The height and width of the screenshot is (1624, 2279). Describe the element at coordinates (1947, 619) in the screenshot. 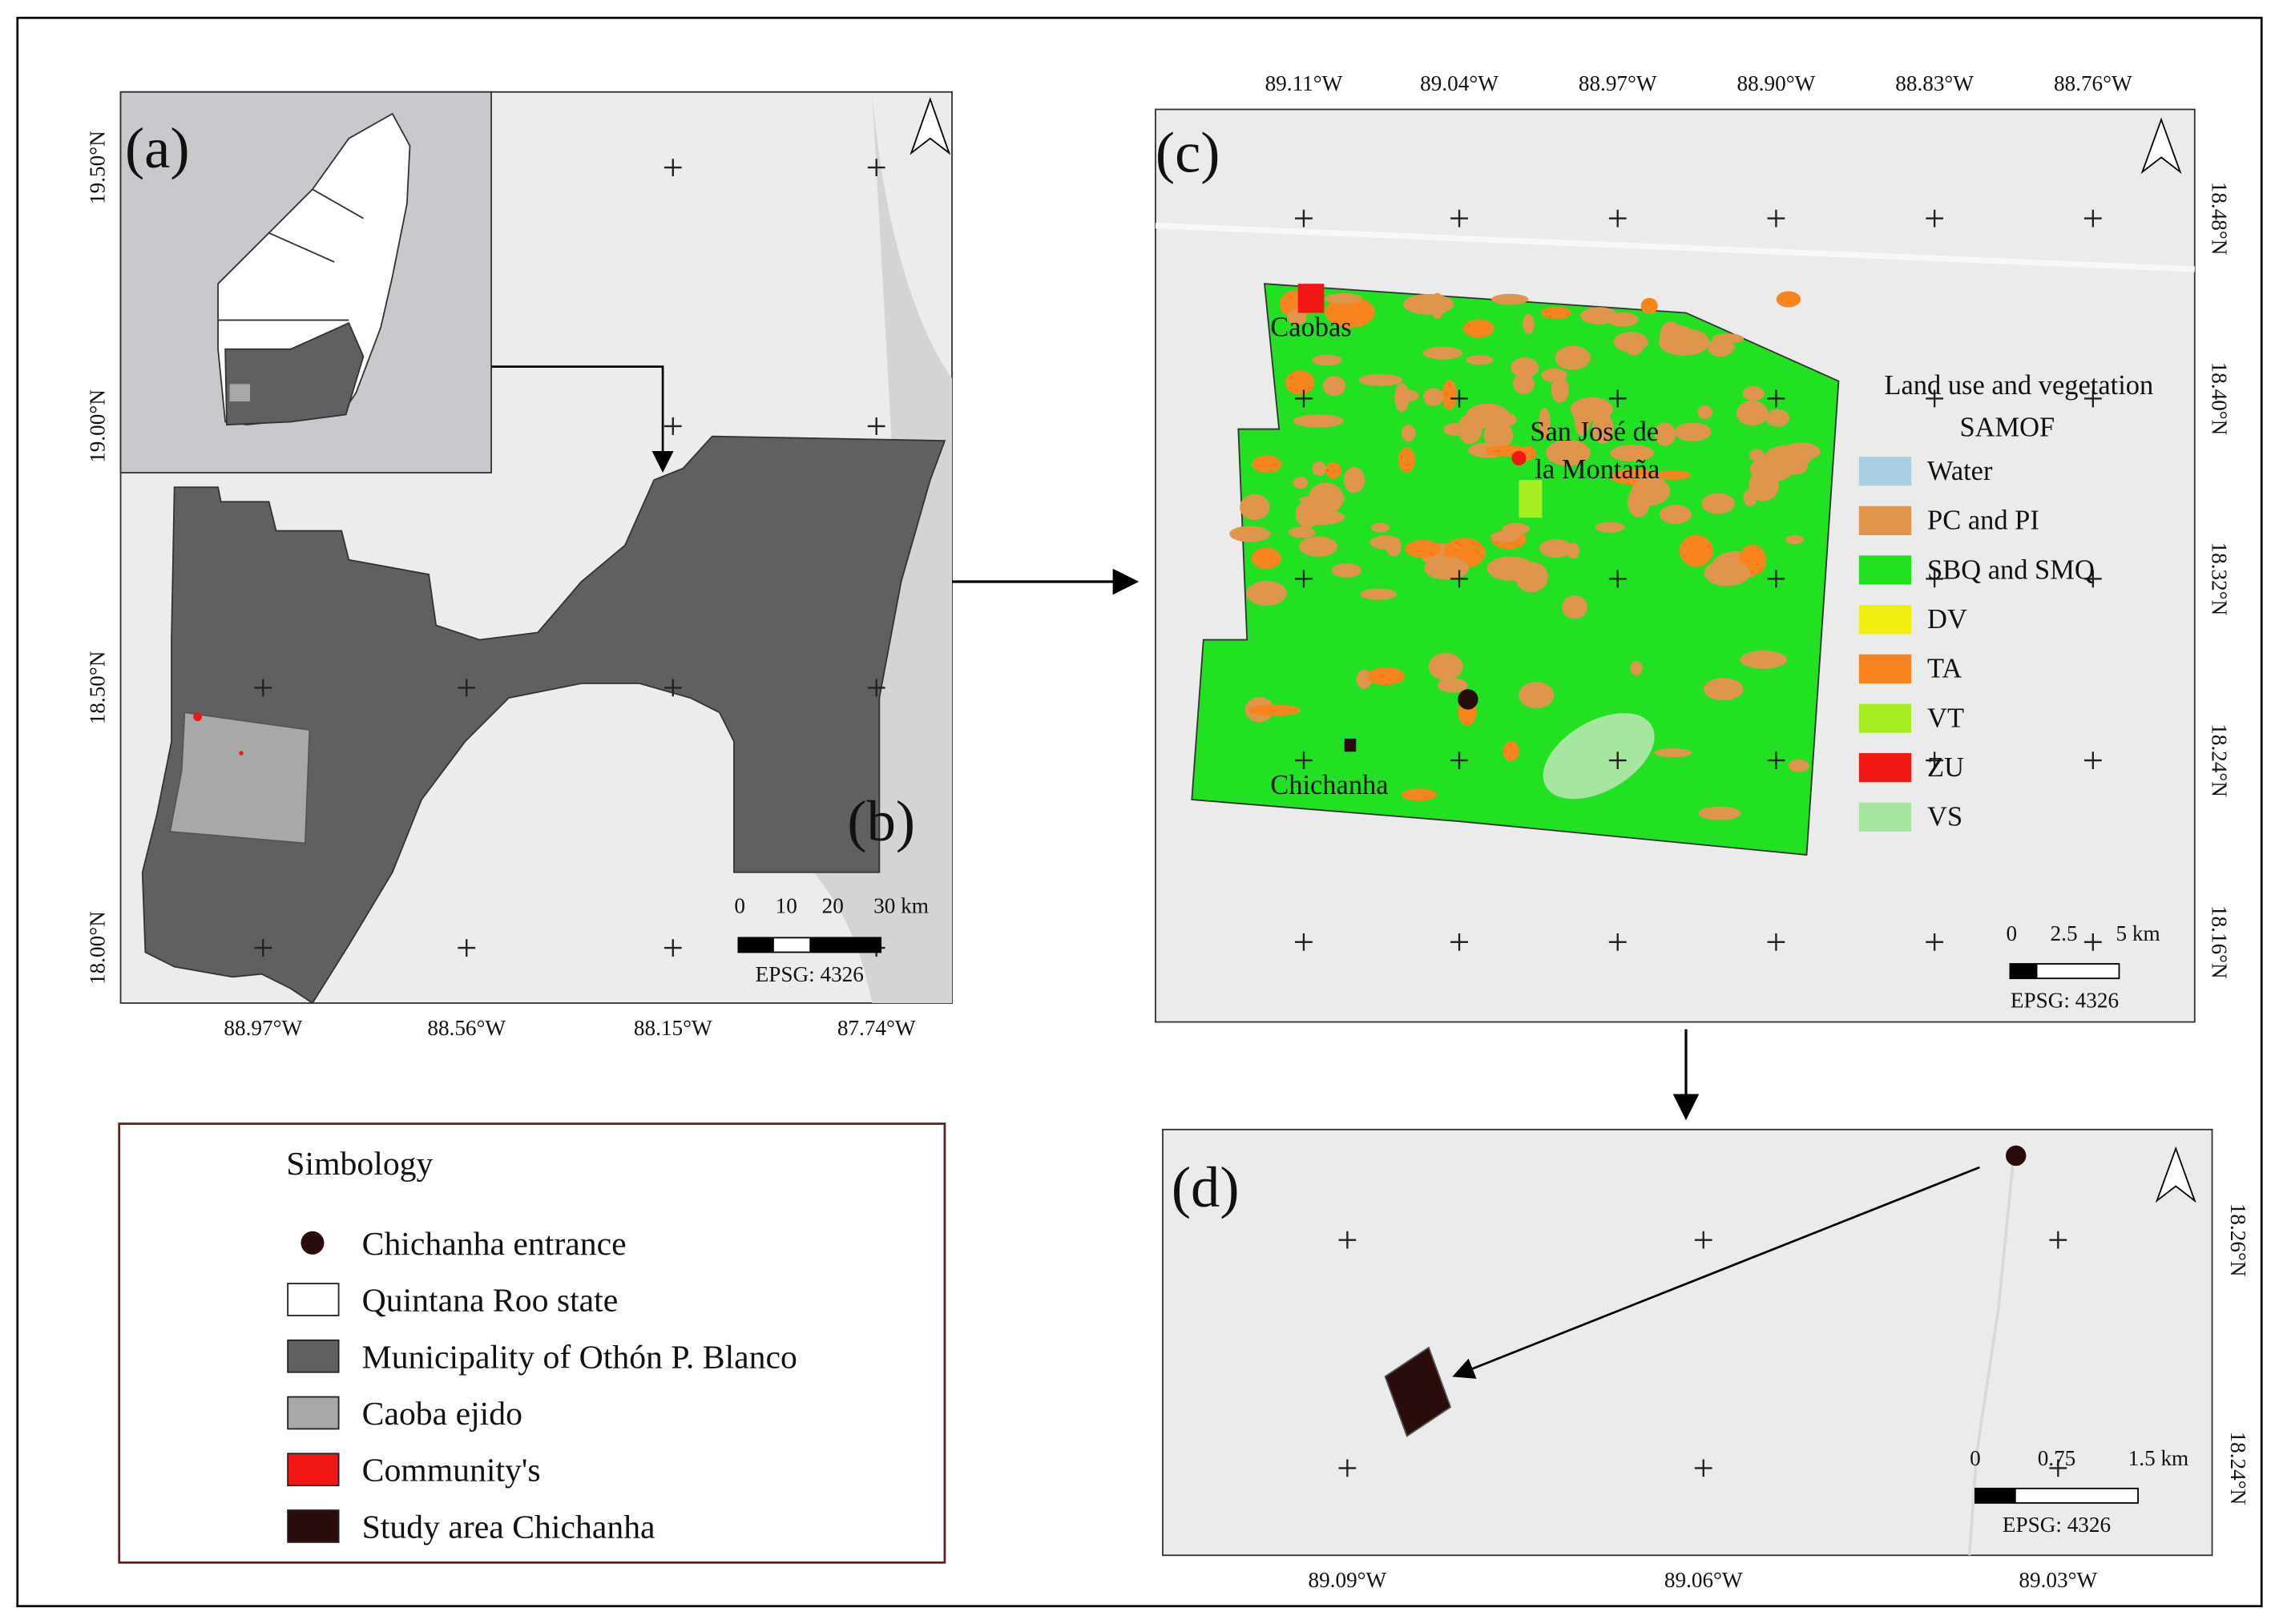

I see `legend-label: DV` at that location.